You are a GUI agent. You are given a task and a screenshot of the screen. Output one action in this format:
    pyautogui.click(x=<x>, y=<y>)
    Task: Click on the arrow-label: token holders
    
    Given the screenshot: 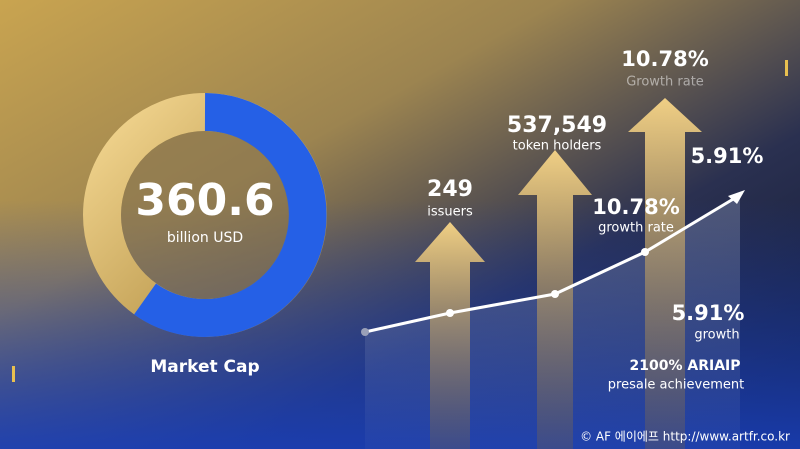 What is the action you would take?
    pyautogui.click(x=557, y=146)
    